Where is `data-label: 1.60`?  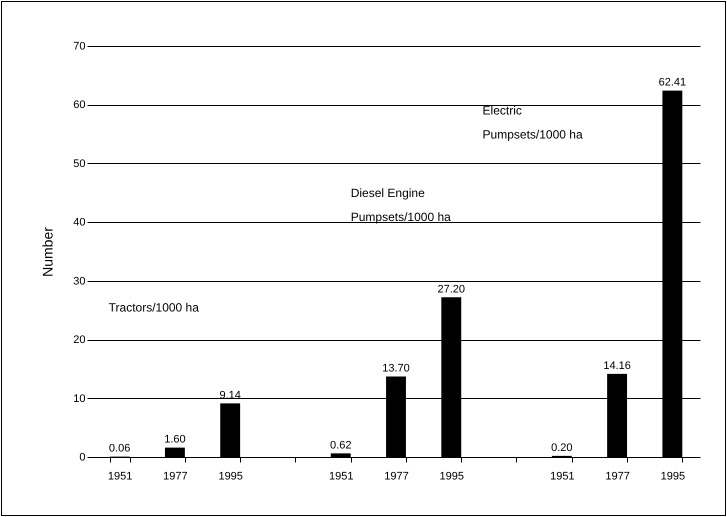
data-label: 1.60 is located at coordinates (175, 440).